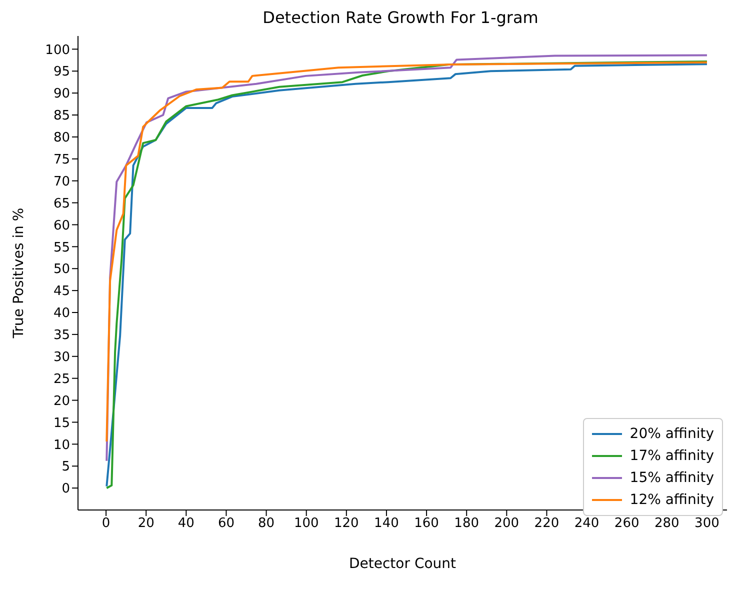 This screenshot has height=590, width=741. What do you see at coordinates (402, 564) in the screenshot?
I see `x-axis-title: Detector Count` at bounding box center [402, 564].